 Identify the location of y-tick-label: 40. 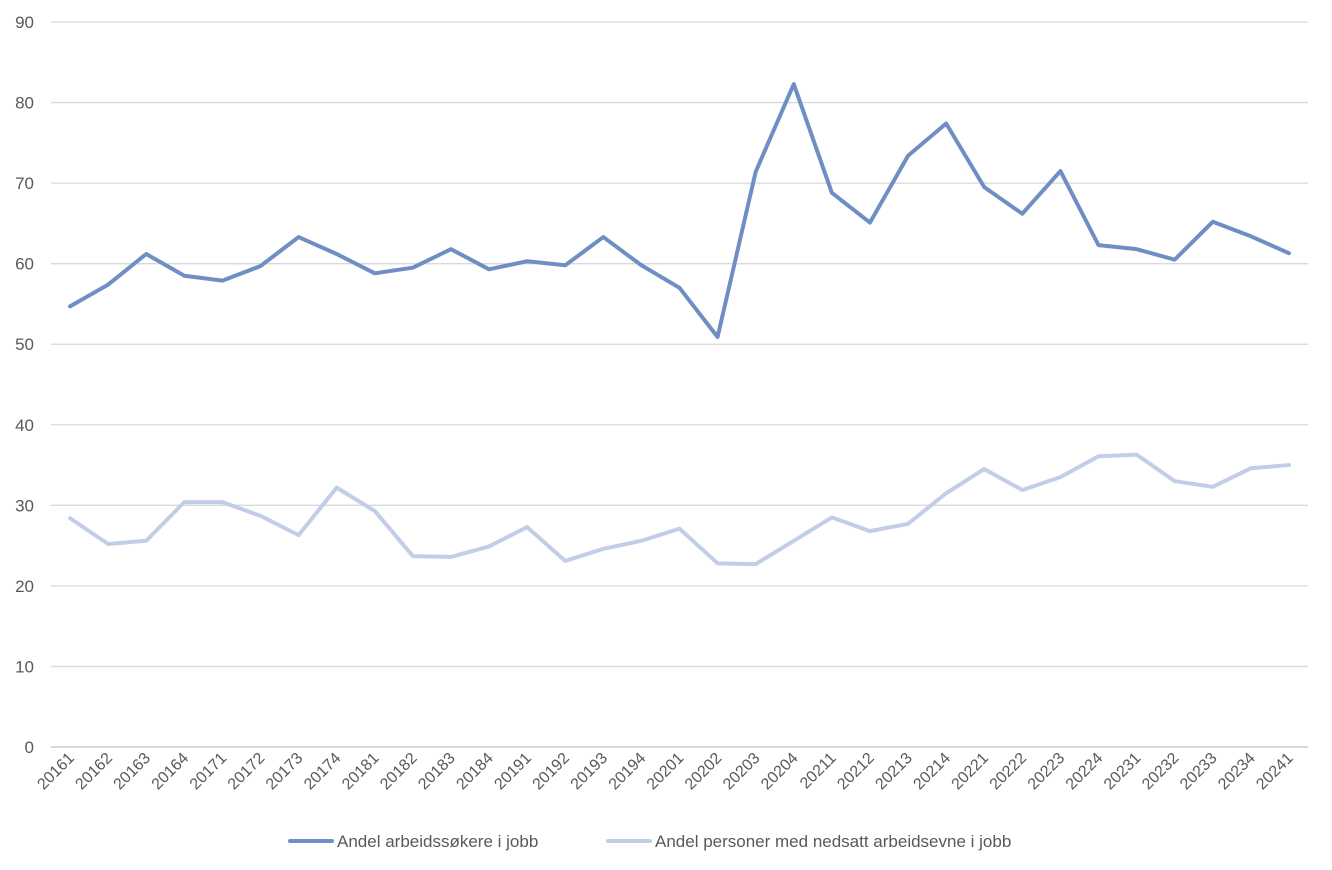
(24, 425).